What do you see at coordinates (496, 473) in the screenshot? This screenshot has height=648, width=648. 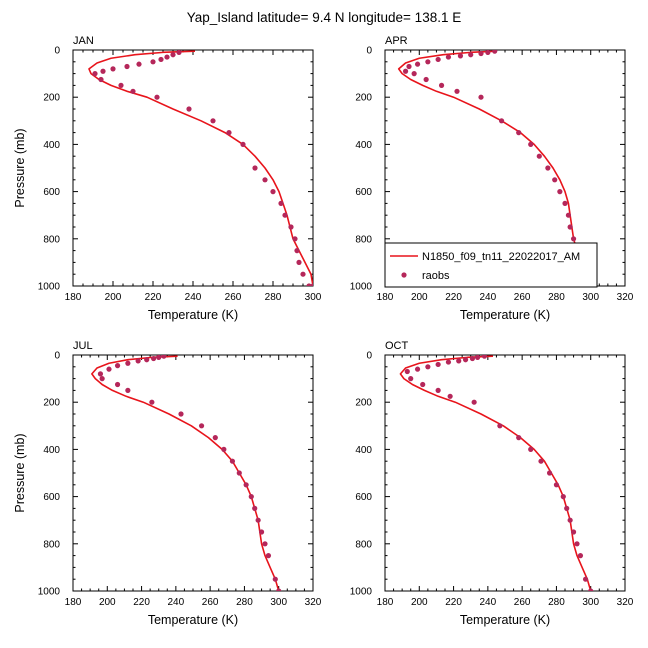 I see `plot-area` at bounding box center [496, 473].